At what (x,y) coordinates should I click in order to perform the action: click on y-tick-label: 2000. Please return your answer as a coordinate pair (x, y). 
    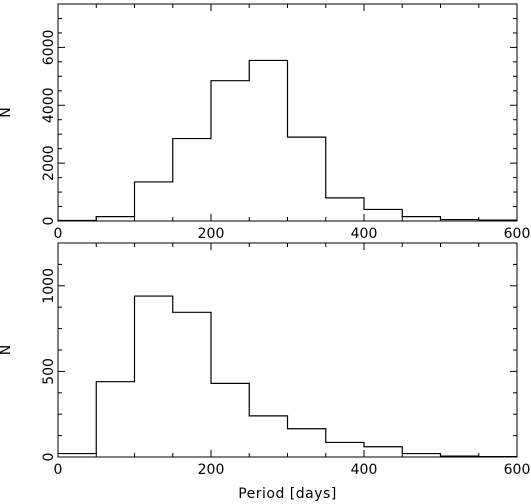
    Looking at the image, I should click on (49, 163).